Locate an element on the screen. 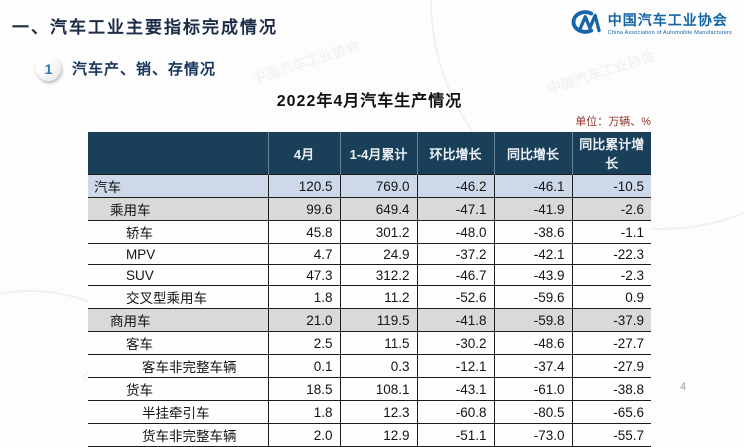 This screenshot has height=447, width=744. row-value: -22.3 is located at coordinates (611, 254).